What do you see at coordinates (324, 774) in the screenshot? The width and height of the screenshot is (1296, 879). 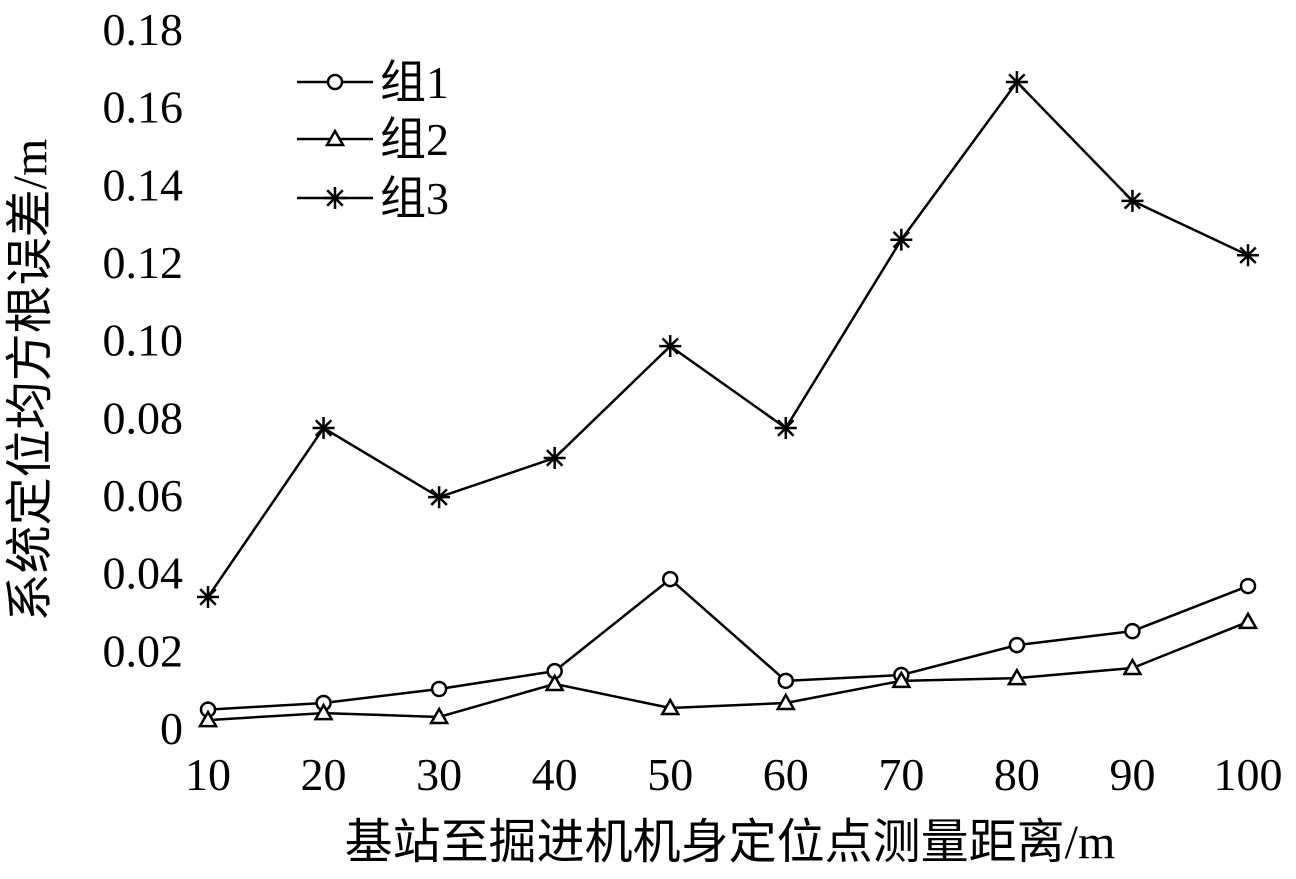 I see `x-tick-label: 20` at bounding box center [324, 774].